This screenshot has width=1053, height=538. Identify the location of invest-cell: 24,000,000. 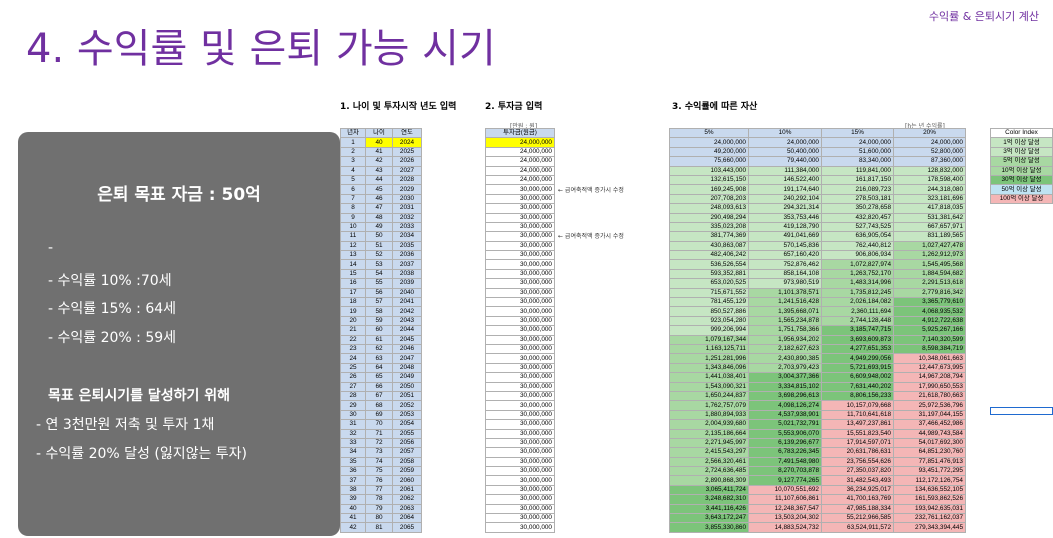
(520, 142).